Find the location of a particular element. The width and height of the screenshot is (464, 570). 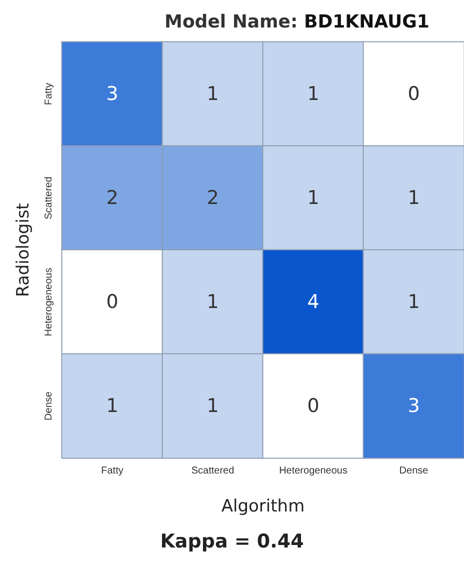

y-tick-label: Dense is located at coordinates (49, 405).